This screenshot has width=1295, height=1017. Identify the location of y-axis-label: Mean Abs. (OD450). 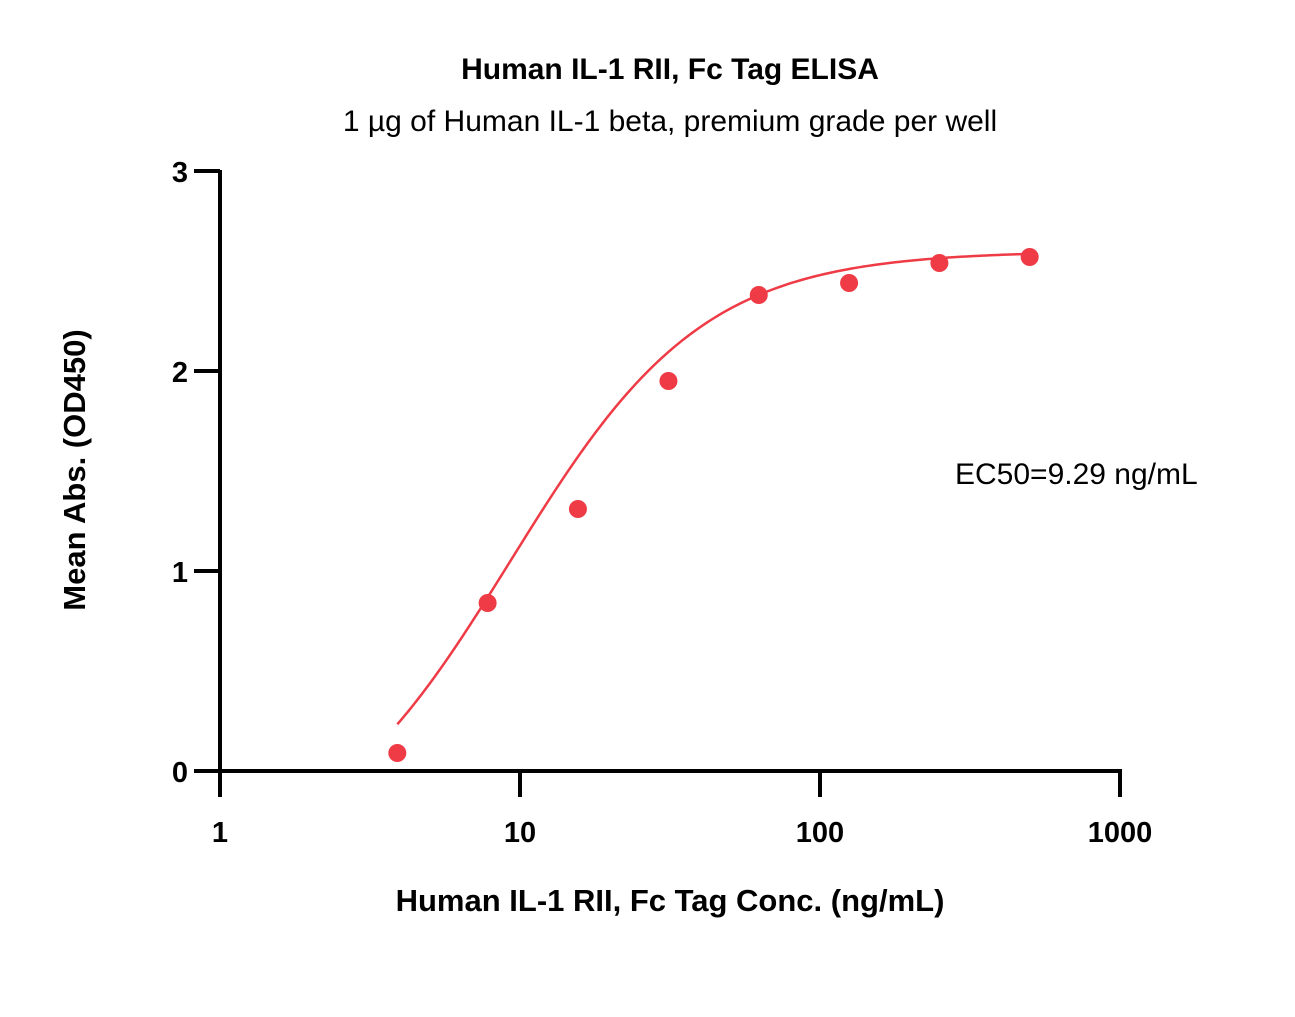
(74, 469).